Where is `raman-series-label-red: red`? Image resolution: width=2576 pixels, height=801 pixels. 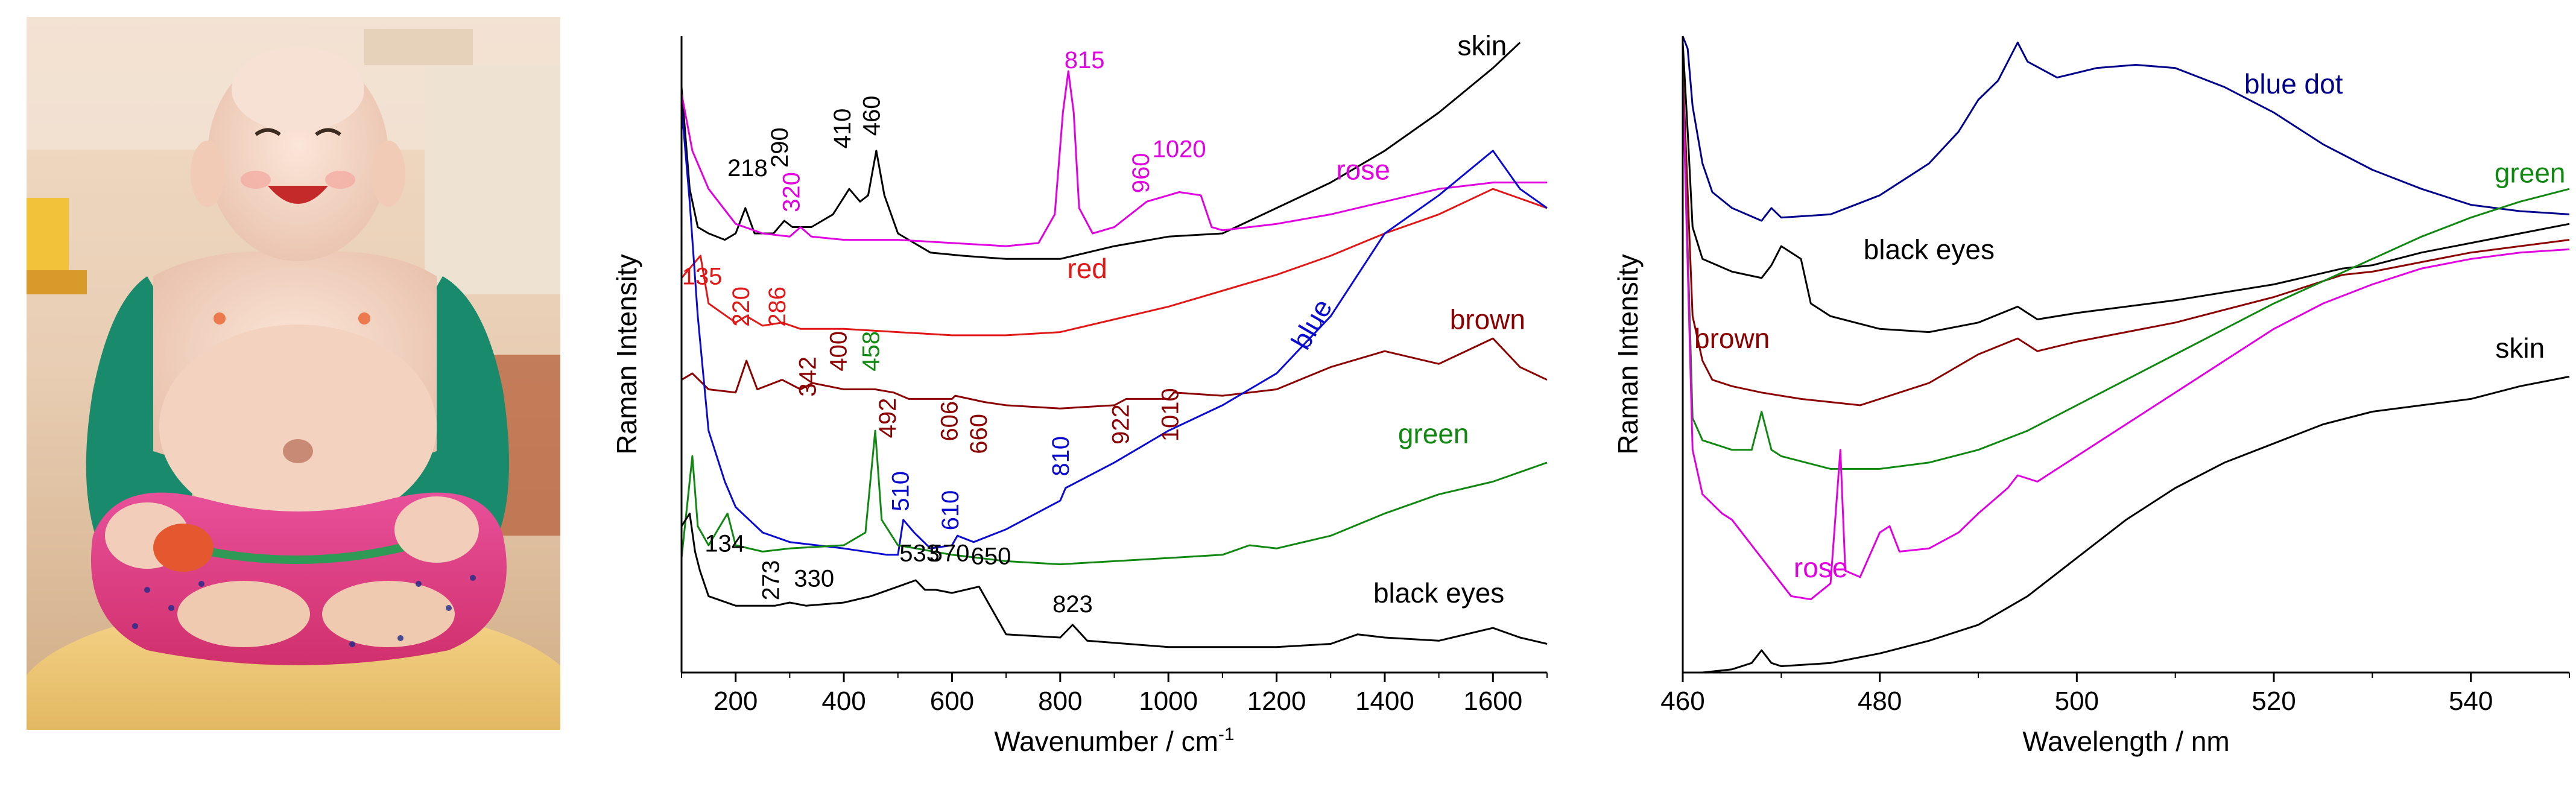 raman-series-label-red: red is located at coordinates (1087, 268).